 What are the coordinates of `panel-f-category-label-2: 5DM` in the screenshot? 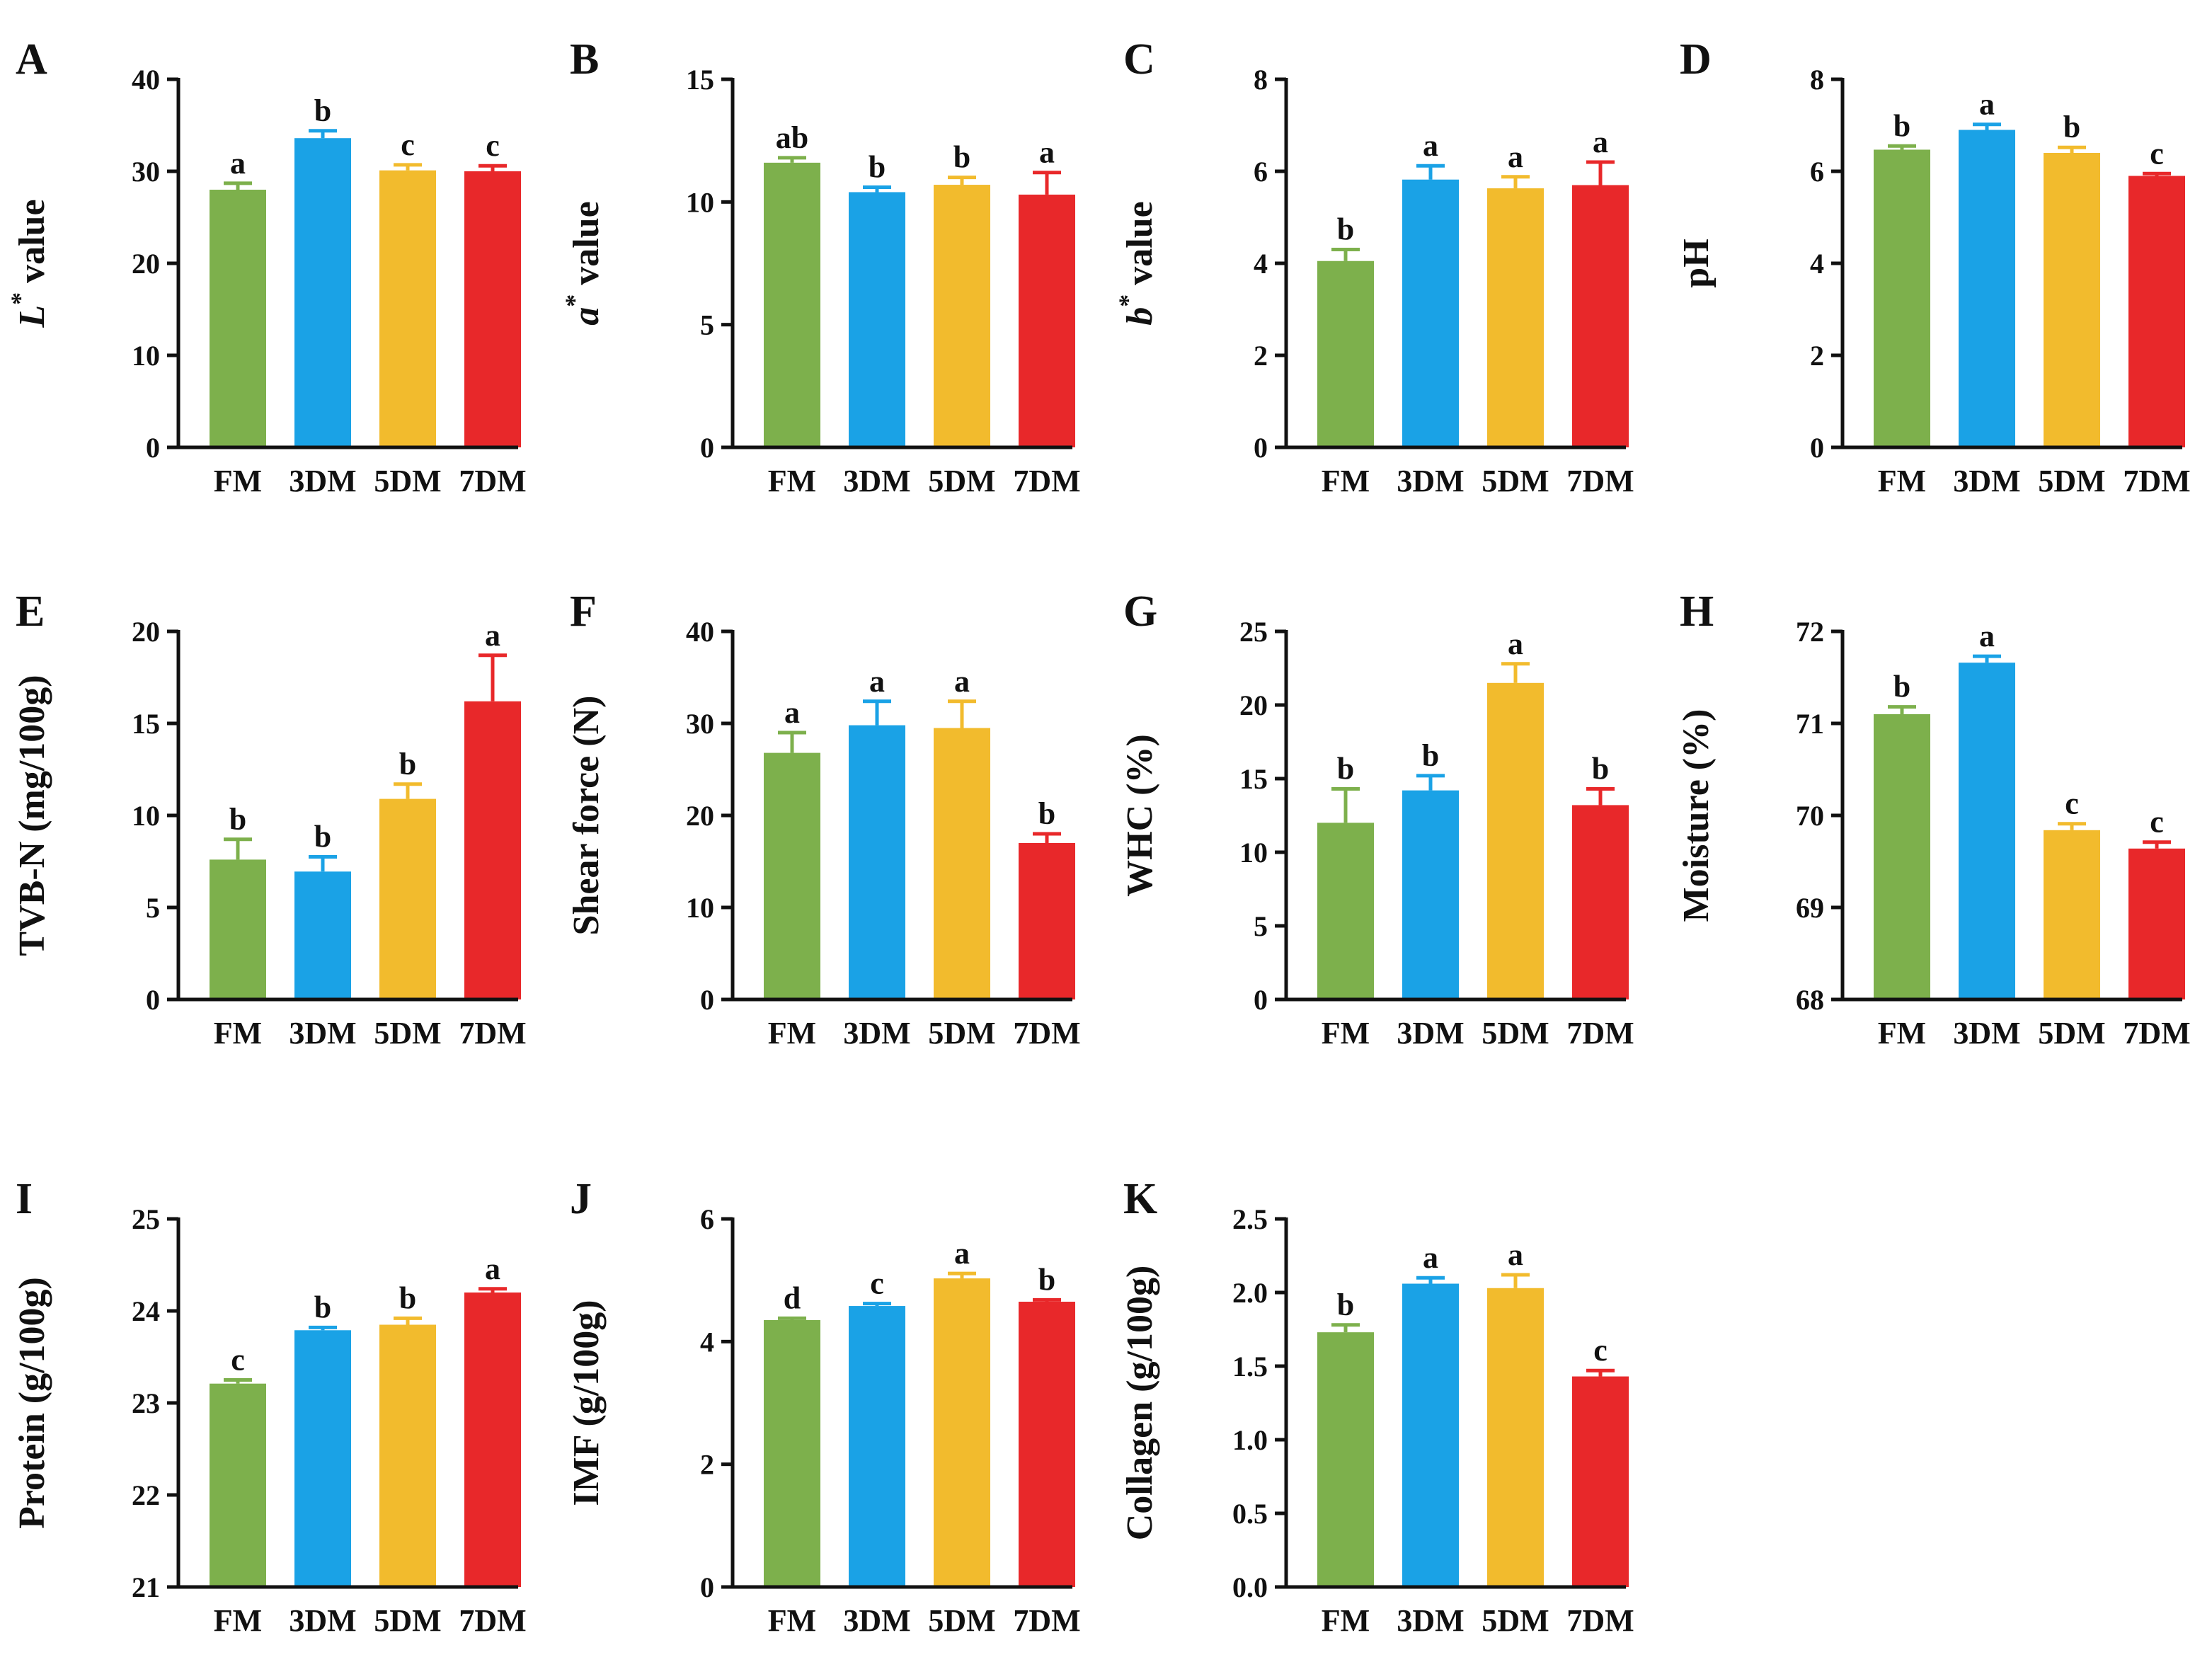 It's located at (961, 1033).